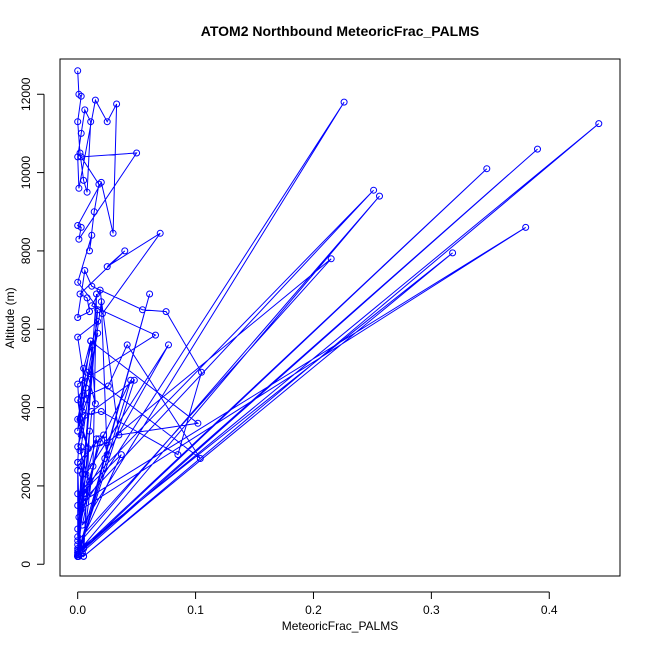 The height and width of the screenshot is (650, 650). What do you see at coordinates (549, 610) in the screenshot?
I see `x-tick-label: 0.4` at bounding box center [549, 610].